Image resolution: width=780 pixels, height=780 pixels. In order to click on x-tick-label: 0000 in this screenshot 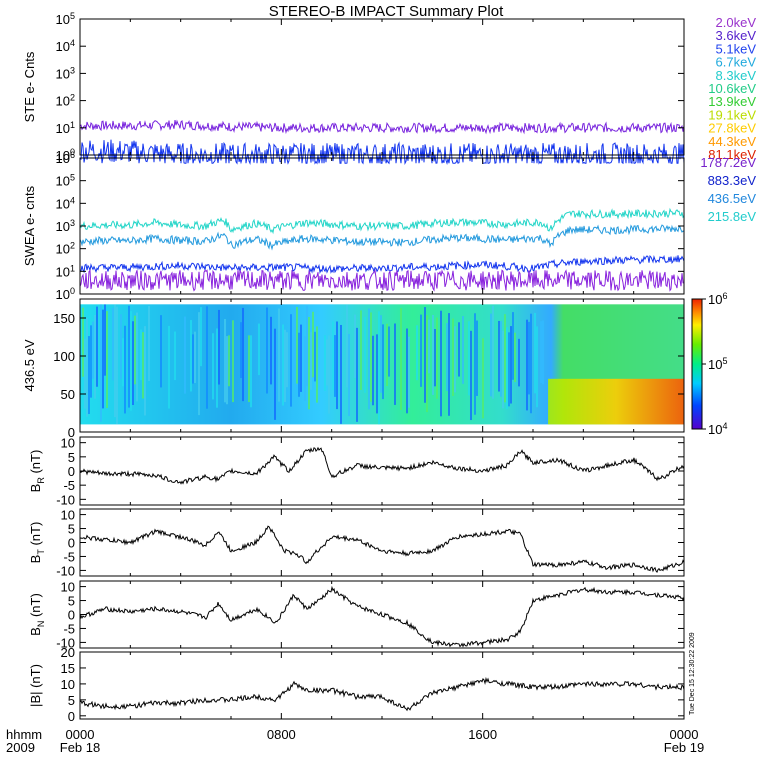, I will do `click(80, 734)`.